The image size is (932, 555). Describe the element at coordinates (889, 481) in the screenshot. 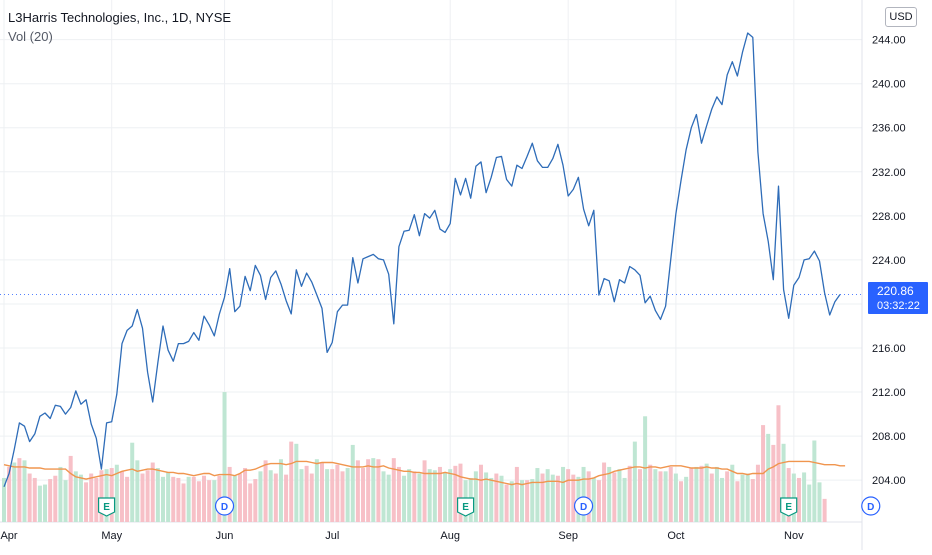

I see `price-tick-label: 204.00` at that location.